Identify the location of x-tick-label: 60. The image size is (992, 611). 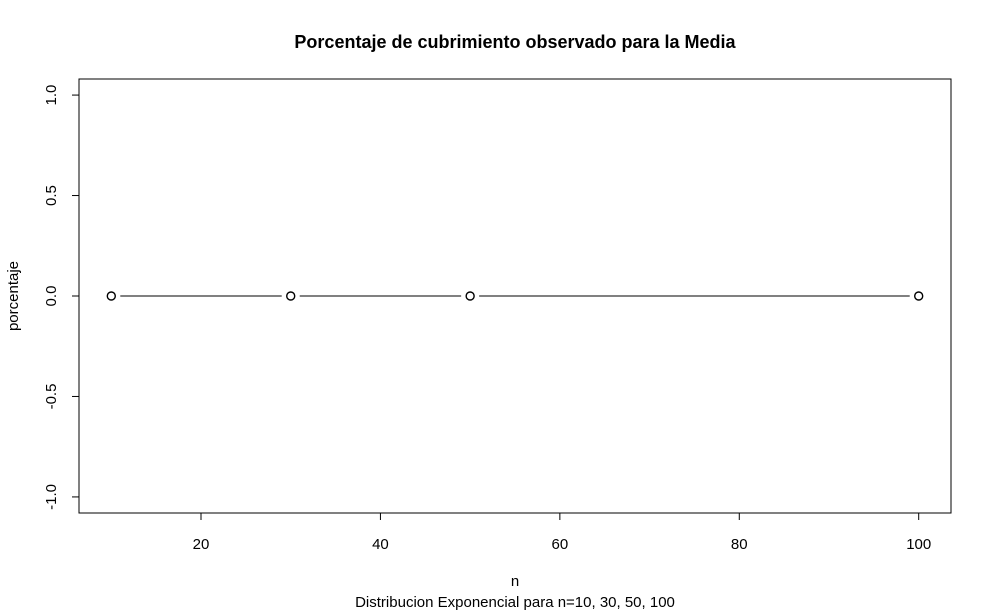
(560, 544).